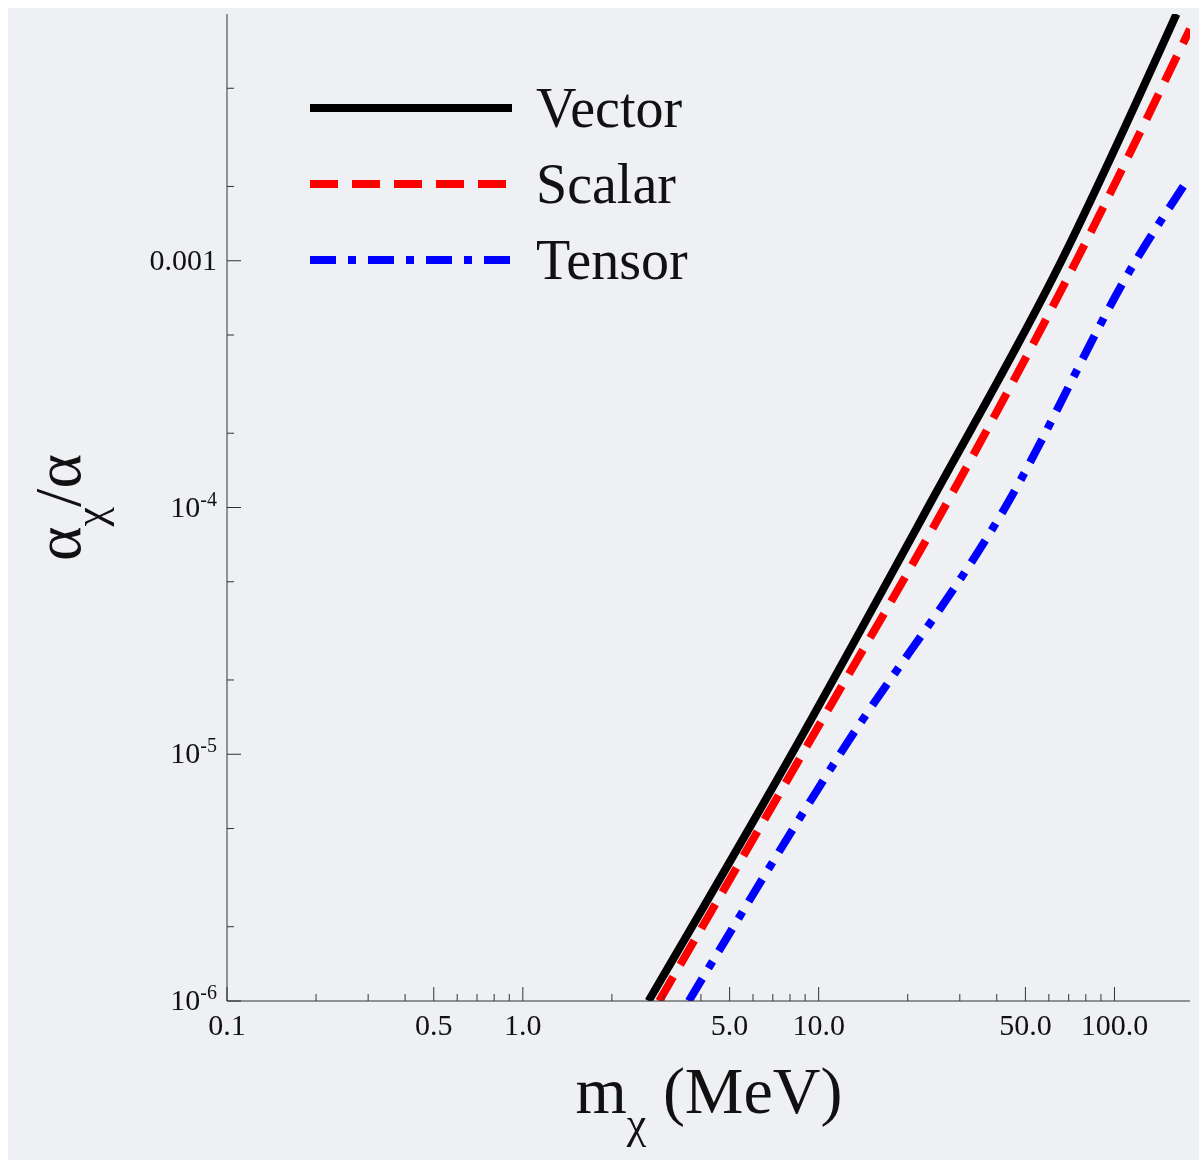 The image size is (1199, 1160). Describe the element at coordinates (818, 1024) in the screenshot. I see `x-tick-label: 10.0` at that location.